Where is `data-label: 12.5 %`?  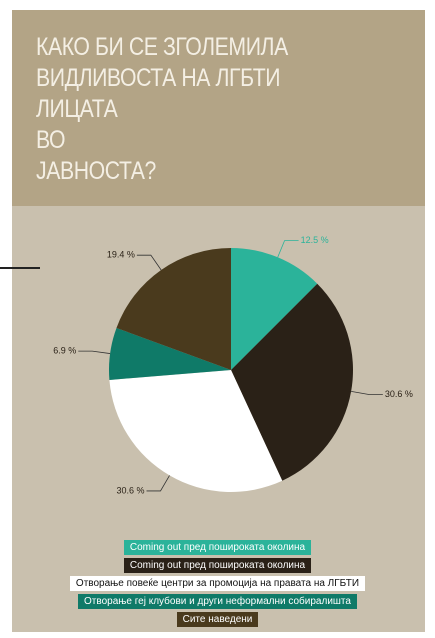 data-label: 12.5 % is located at coordinates (315, 240).